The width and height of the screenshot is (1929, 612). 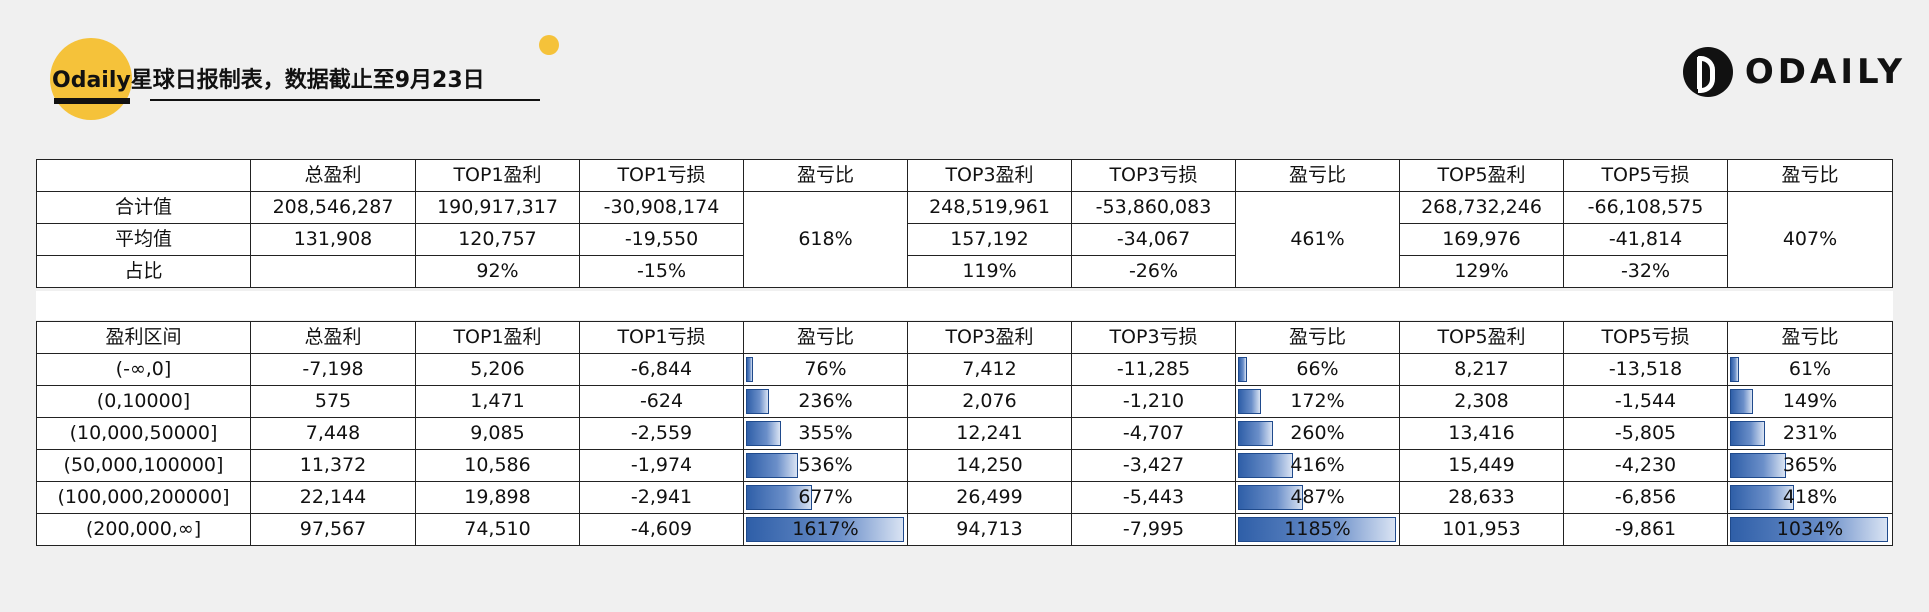 What do you see at coordinates (989, 433) in the screenshot?
I see `cell-top3-profit: 12,241` at bounding box center [989, 433].